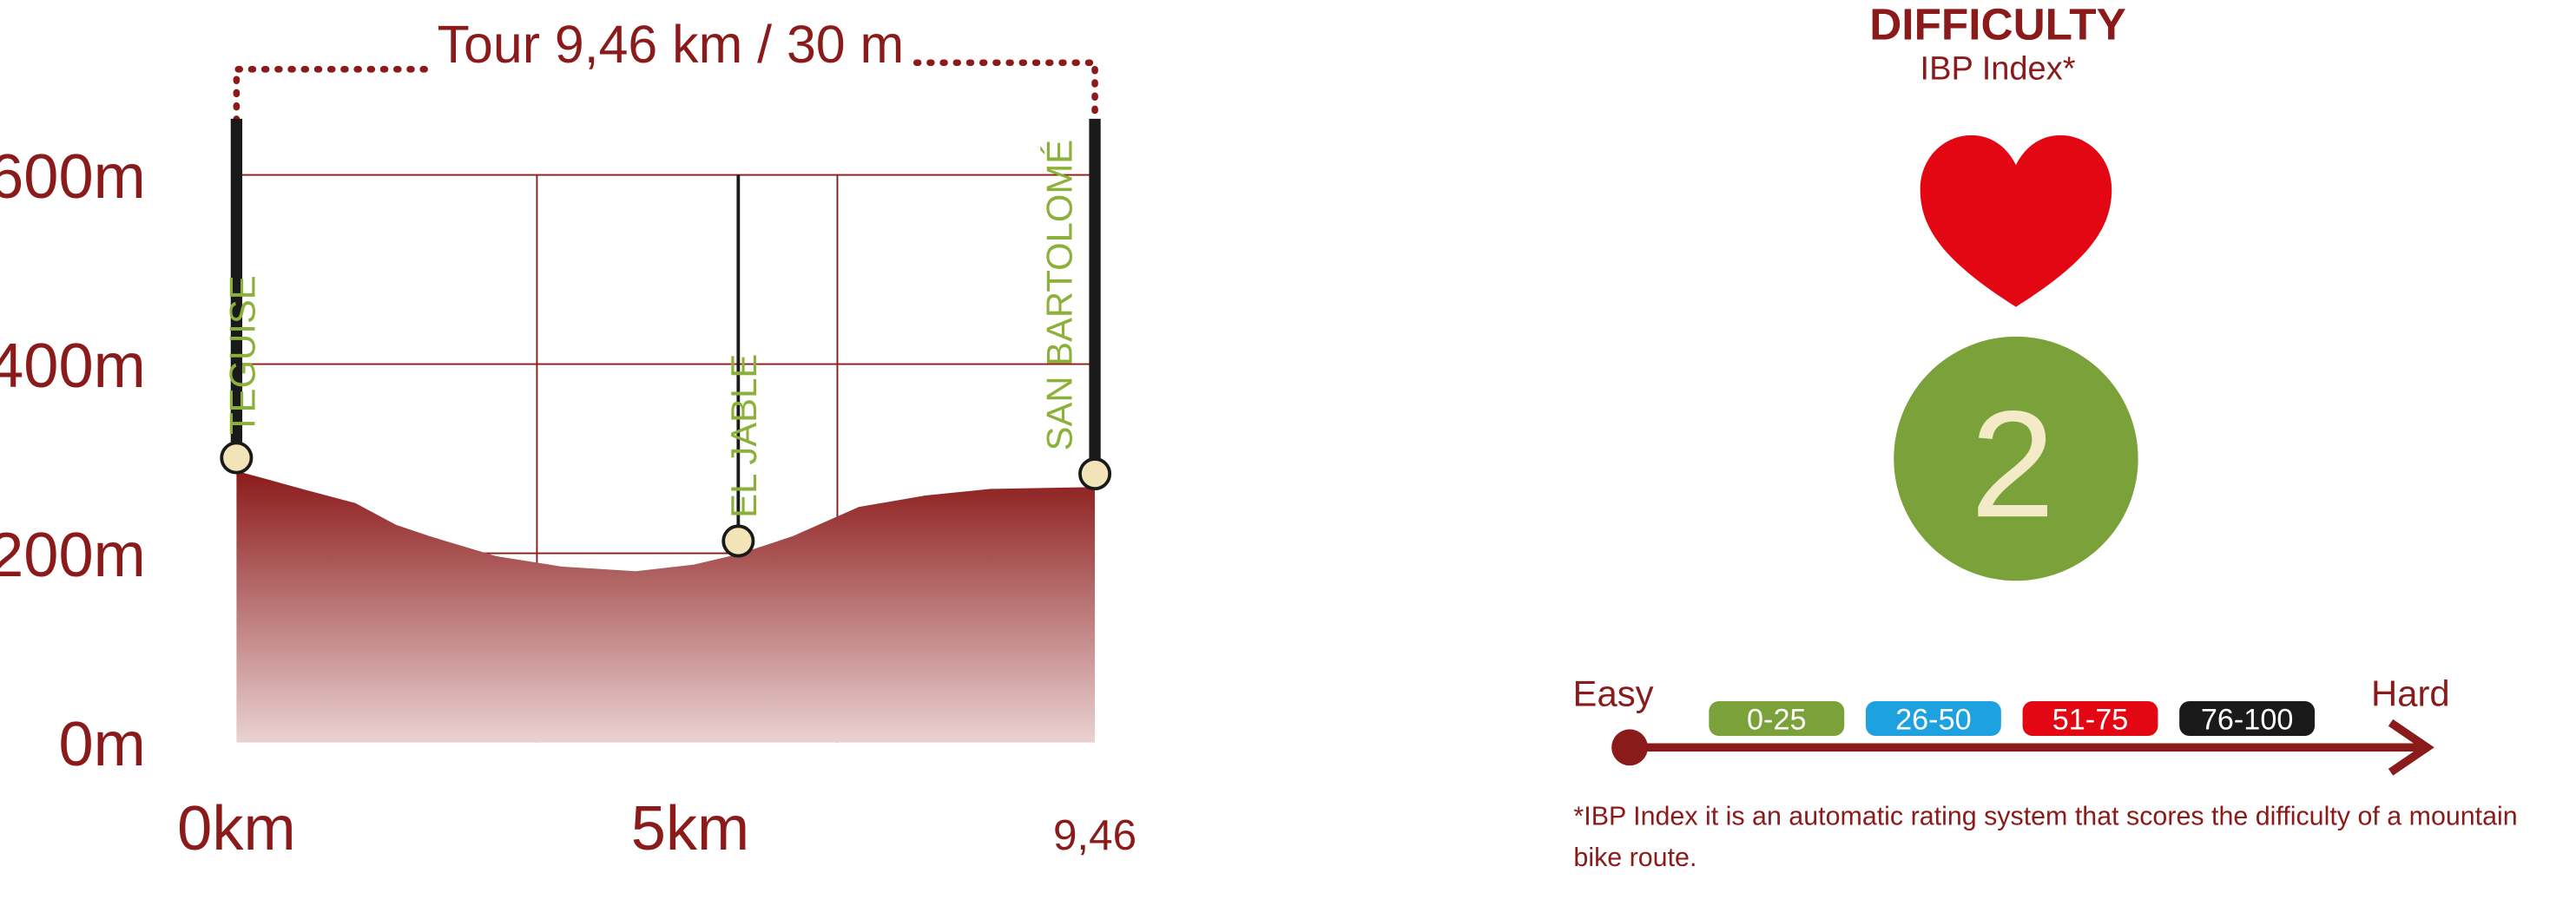 The width and height of the screenshot is (2576, 919). I want to click on difficulty-subtitle: IBP Index*, so click(1998, 68).